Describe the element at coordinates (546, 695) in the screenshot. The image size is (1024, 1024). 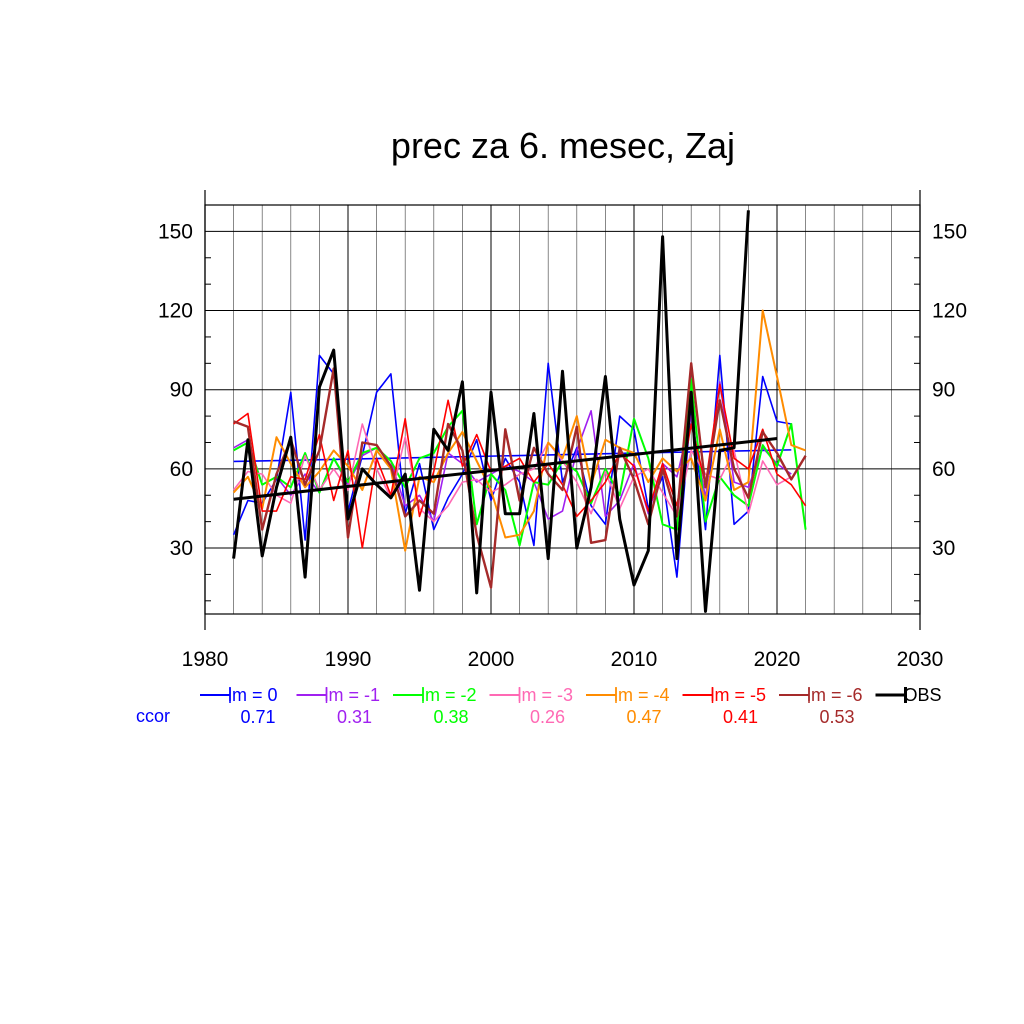
I see `legend-name: lm = -3` at that location.